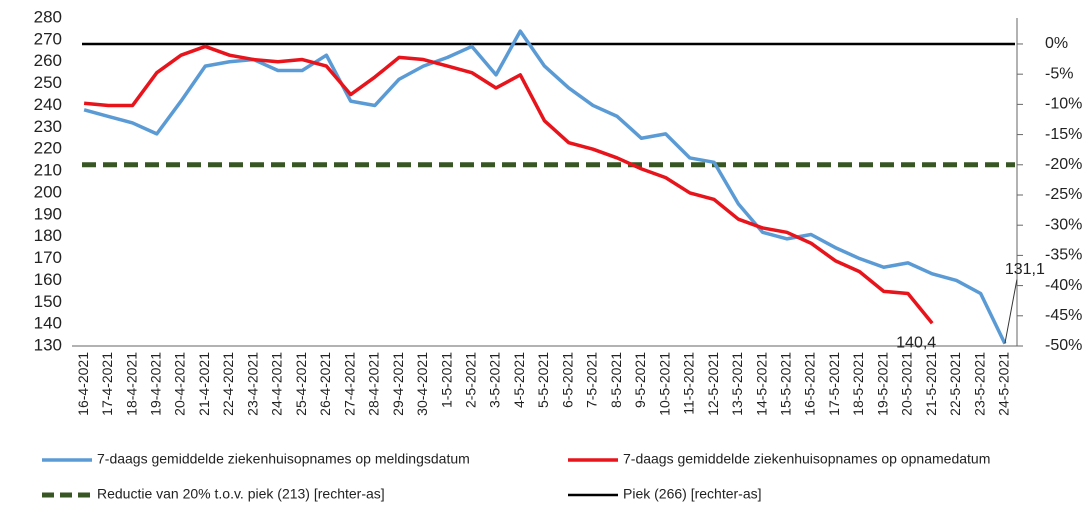 The width and height of the screenshot is (1086, 508). I want to click on x-tick-label: 17-5-2021, so click(834, 384).